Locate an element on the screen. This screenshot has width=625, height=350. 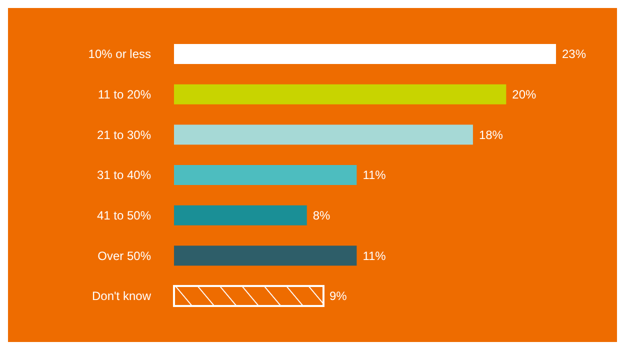
y-tick-label: Over 50% is located at coordinates (125, 255).